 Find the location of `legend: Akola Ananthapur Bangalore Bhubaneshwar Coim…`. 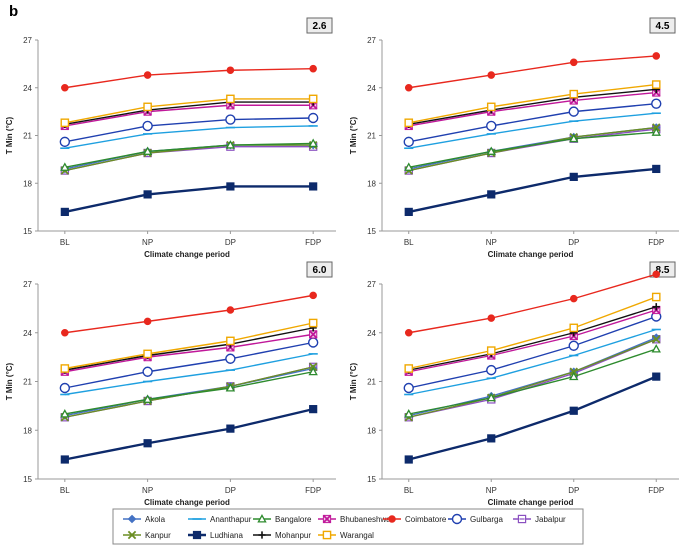

legend: Akola Ananthapur Bangalore Bhubaneshwar Coim… is located at coordinates (348, 526).